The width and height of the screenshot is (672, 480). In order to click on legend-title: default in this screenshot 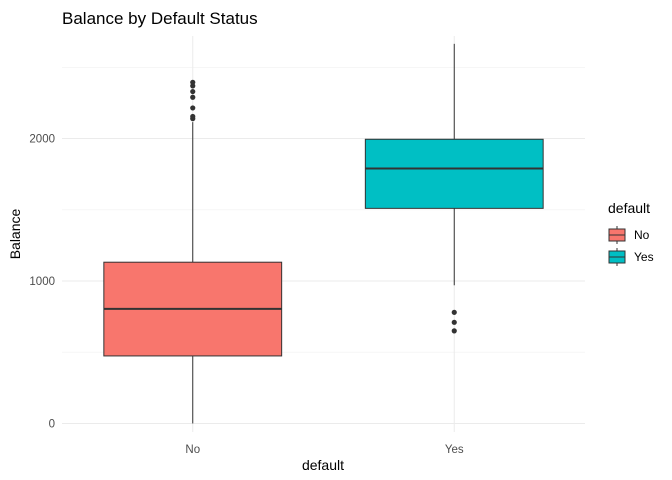, I will do `click(629, 208)`.